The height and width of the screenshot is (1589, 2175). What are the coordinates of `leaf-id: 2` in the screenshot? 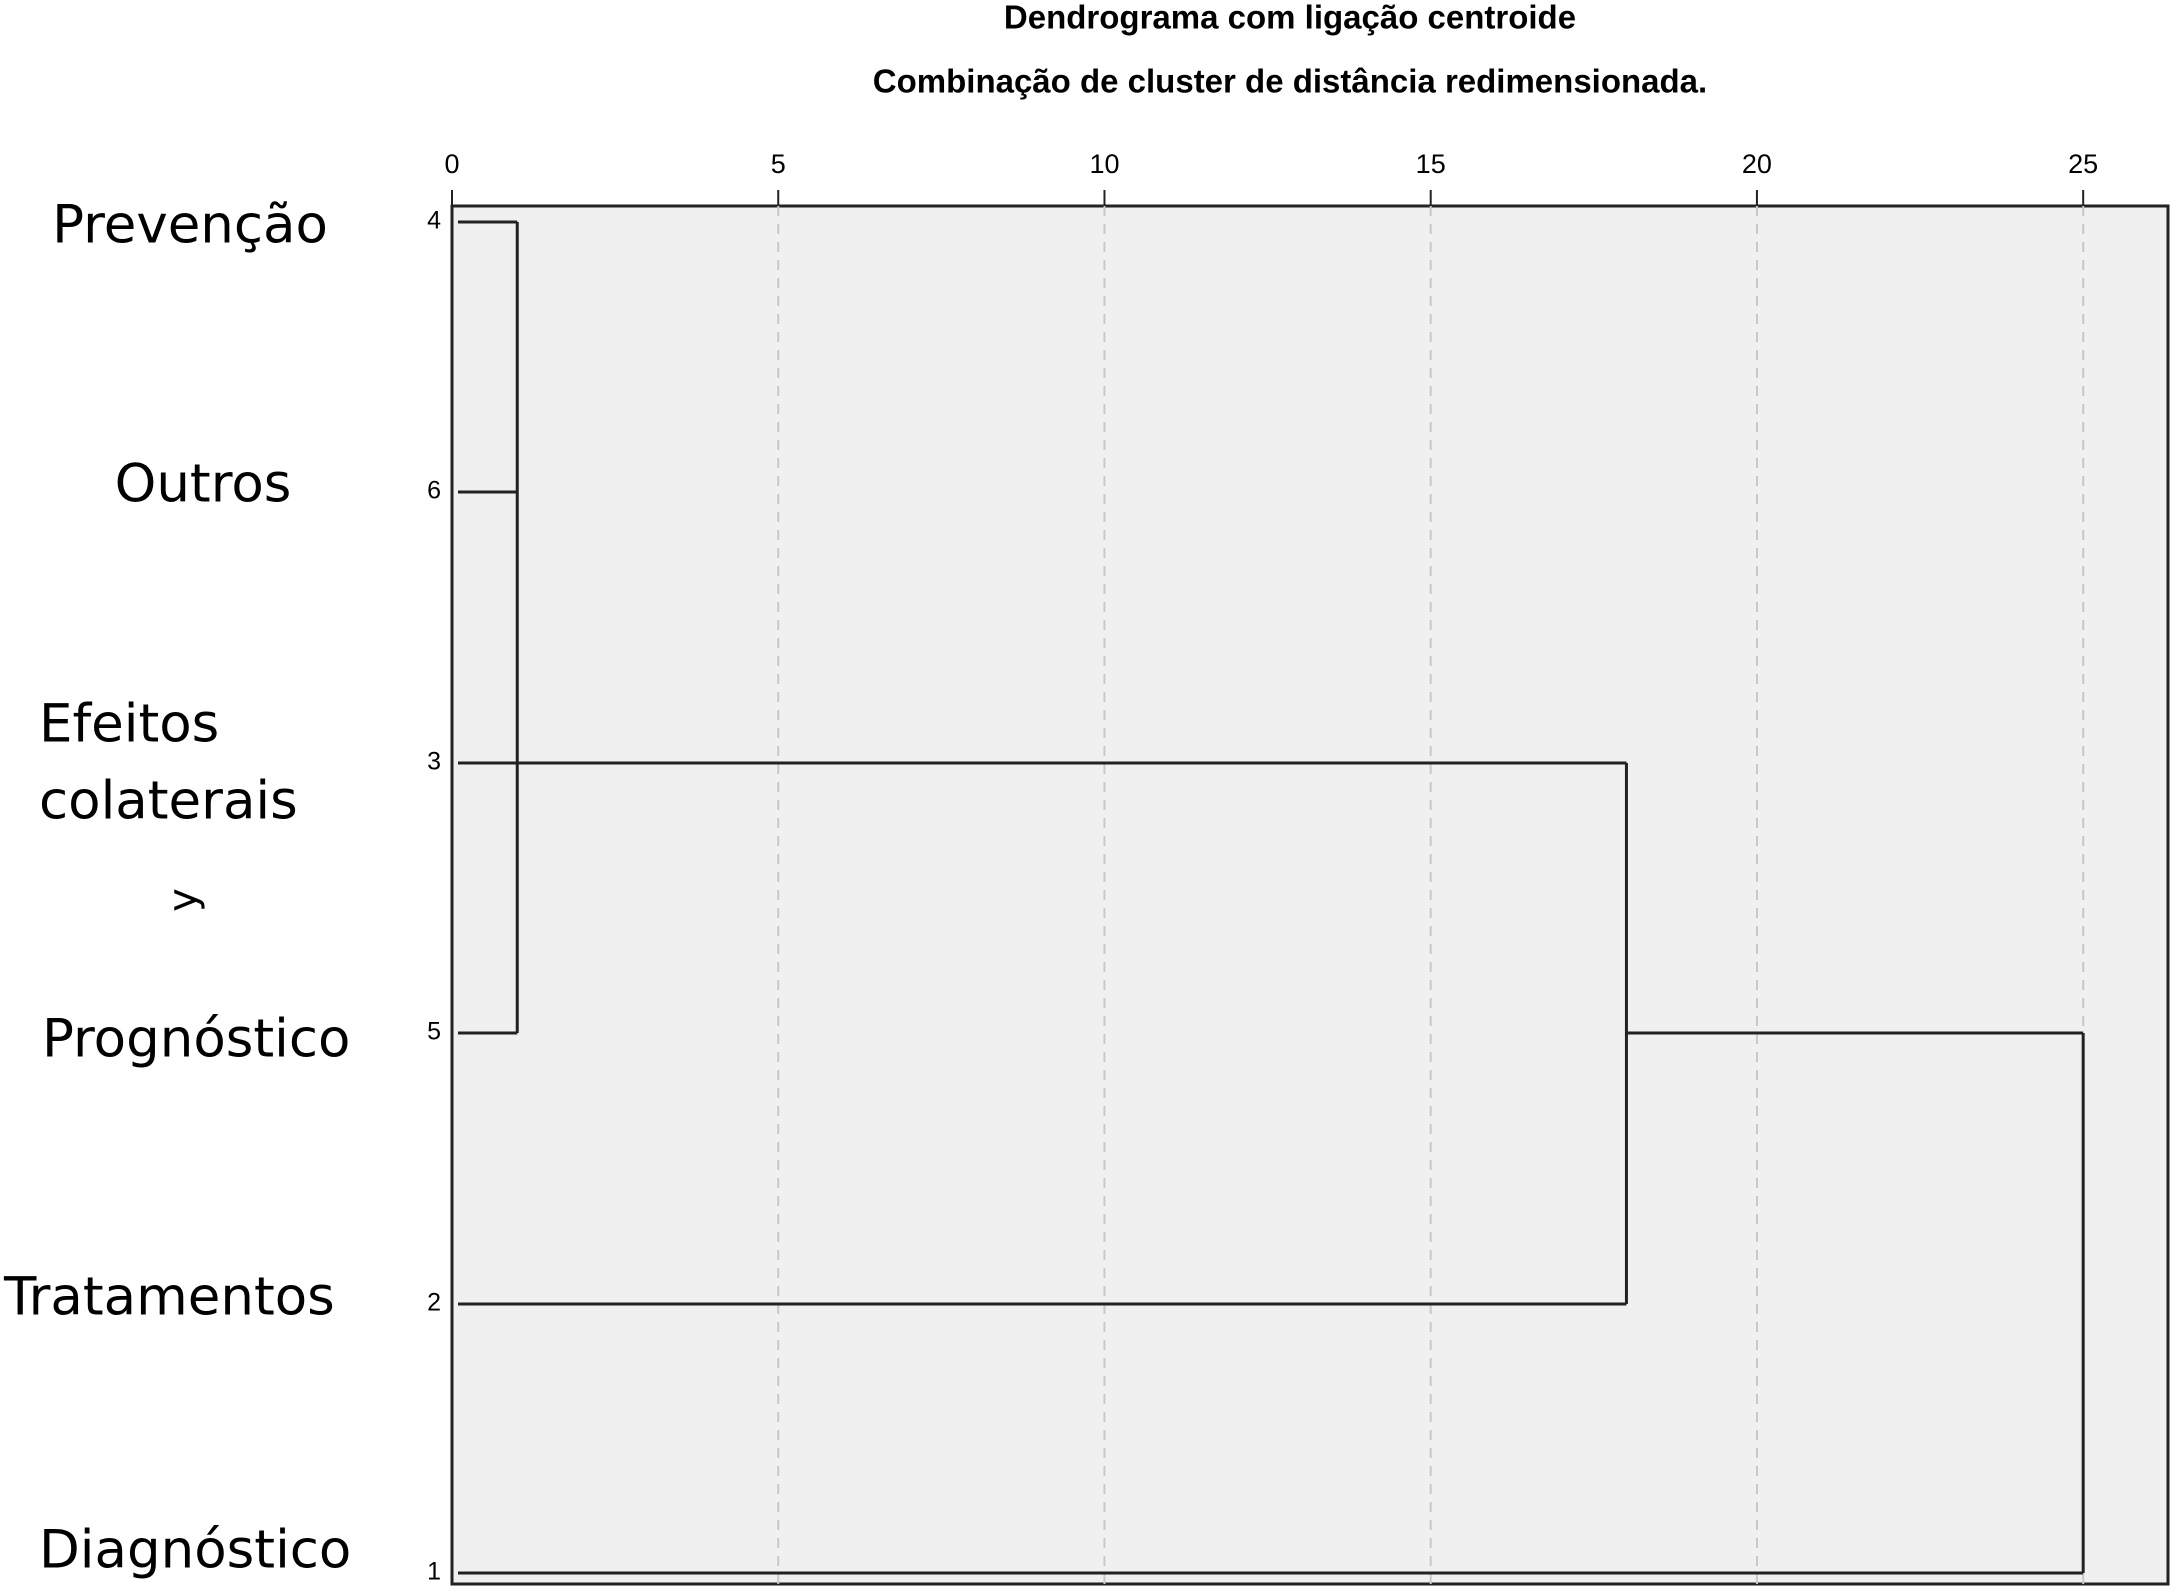 It's located at (434, 1303).